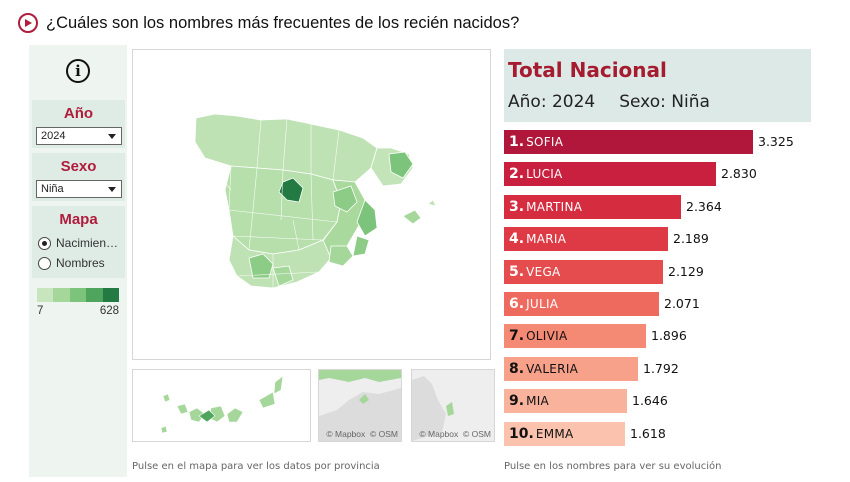  What do you see at coordinates (361, 246) in the screenshot?
I see `map-region-alicante` at bounding box center [361, 246].